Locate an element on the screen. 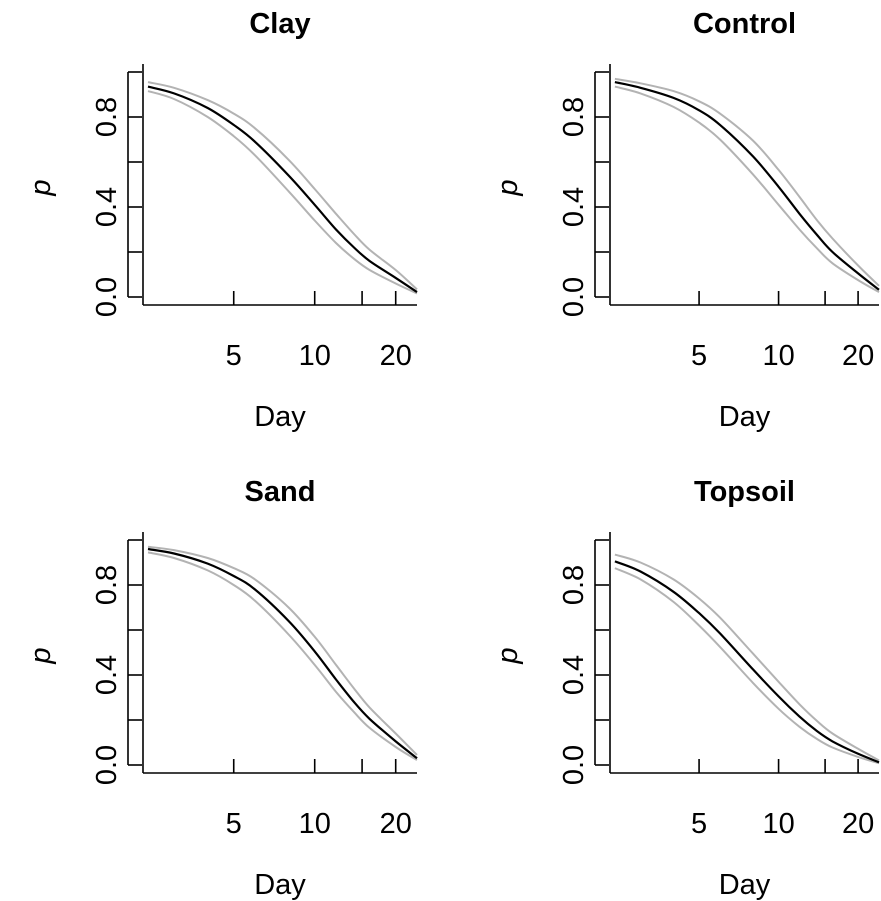  chart-title: Control is located at coordinates (744, 24).